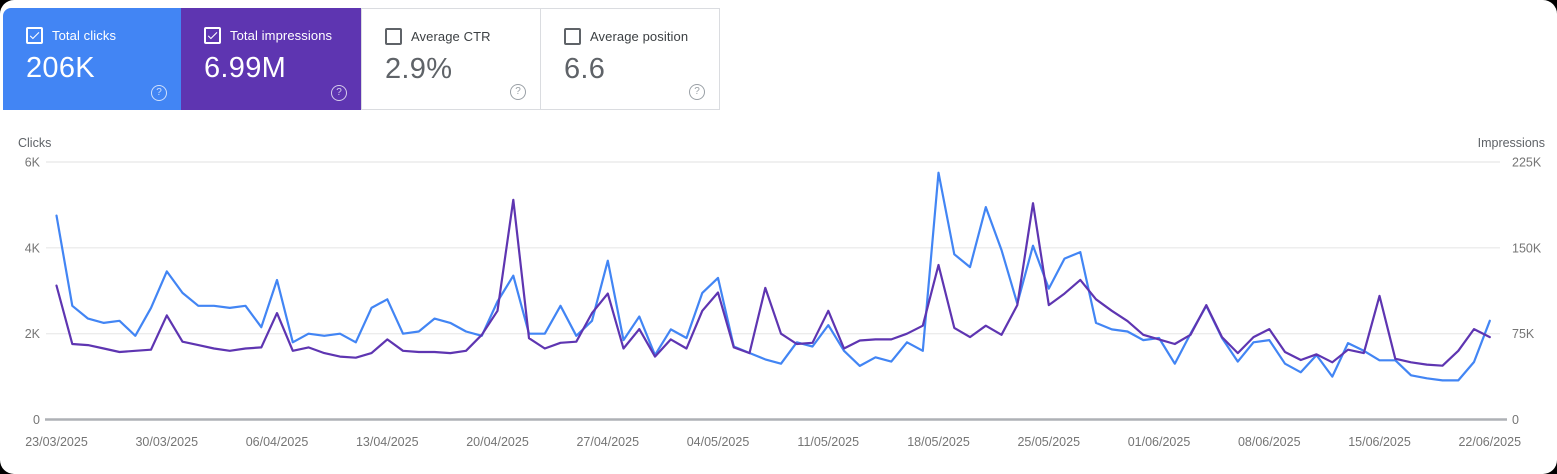 This screenshot has width=1557, height=474. I want to click on left-axis-tick: 6K, so click(33, 163).